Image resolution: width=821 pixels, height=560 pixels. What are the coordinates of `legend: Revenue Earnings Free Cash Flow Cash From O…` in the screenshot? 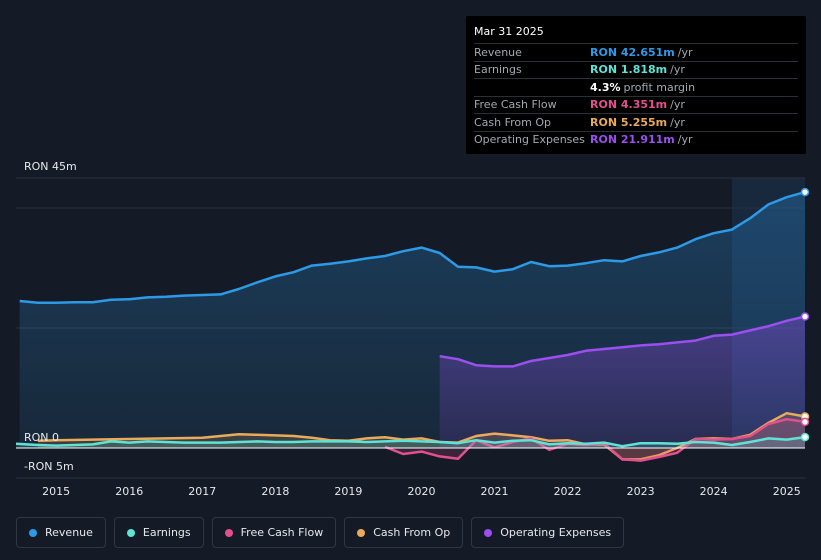 It's located at (320, 532).